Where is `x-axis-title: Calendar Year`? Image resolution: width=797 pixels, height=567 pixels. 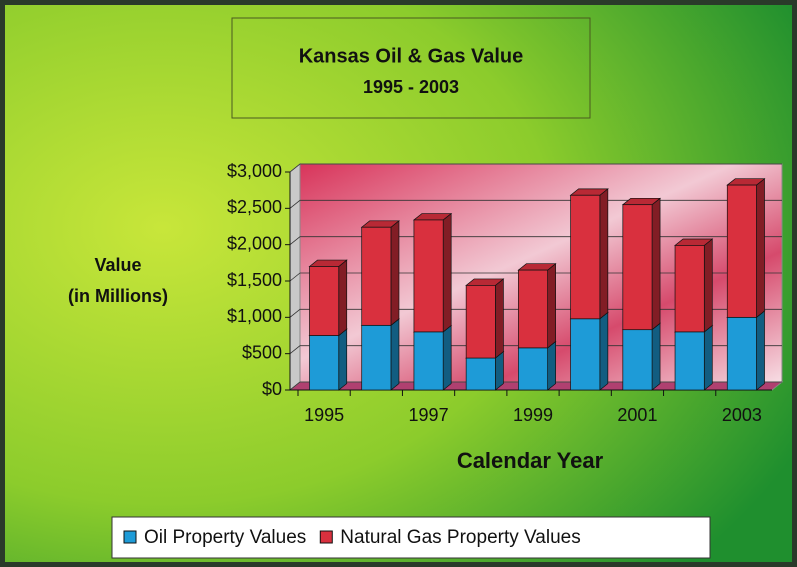 x-axis-title: Calendar Year is located at coordinates (530, 460).